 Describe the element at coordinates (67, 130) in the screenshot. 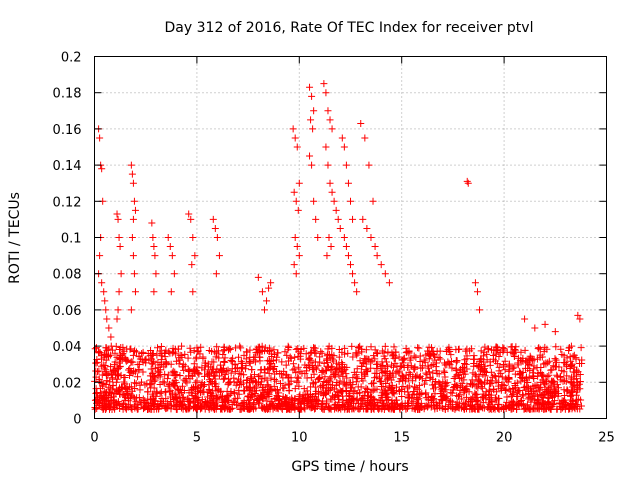

I see `y-tick-label: 0.16` at that location.